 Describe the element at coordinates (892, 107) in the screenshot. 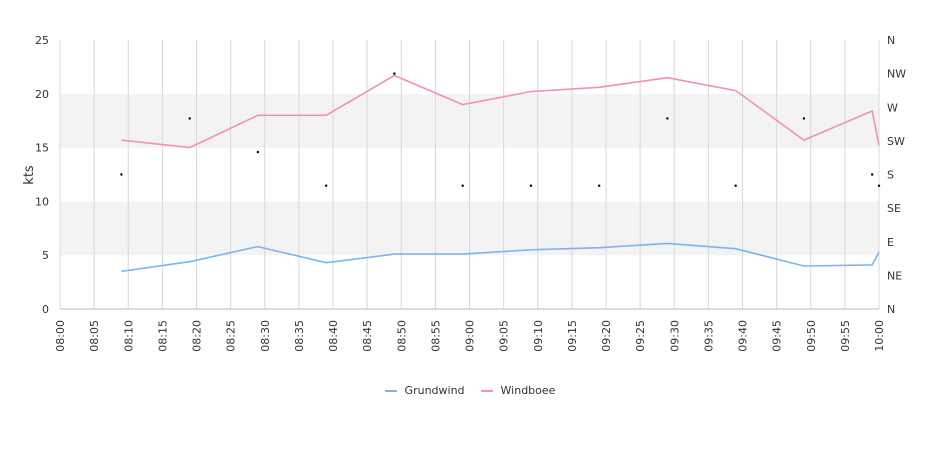

I see `right-axis-label: W` at that location.